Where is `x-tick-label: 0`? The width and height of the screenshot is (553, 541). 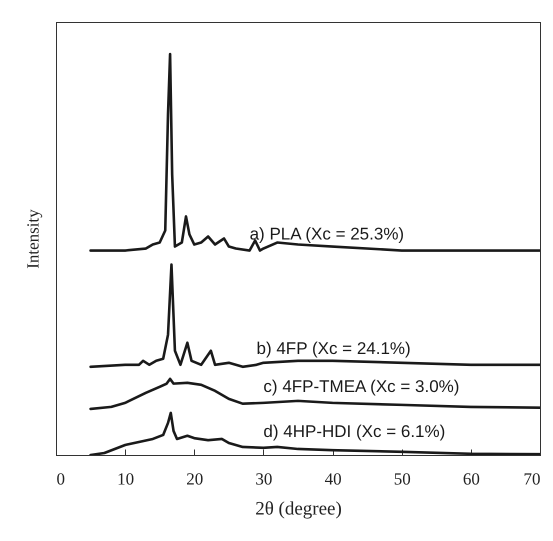
x-tick-label: 0 is located at coordinates (60, 479).